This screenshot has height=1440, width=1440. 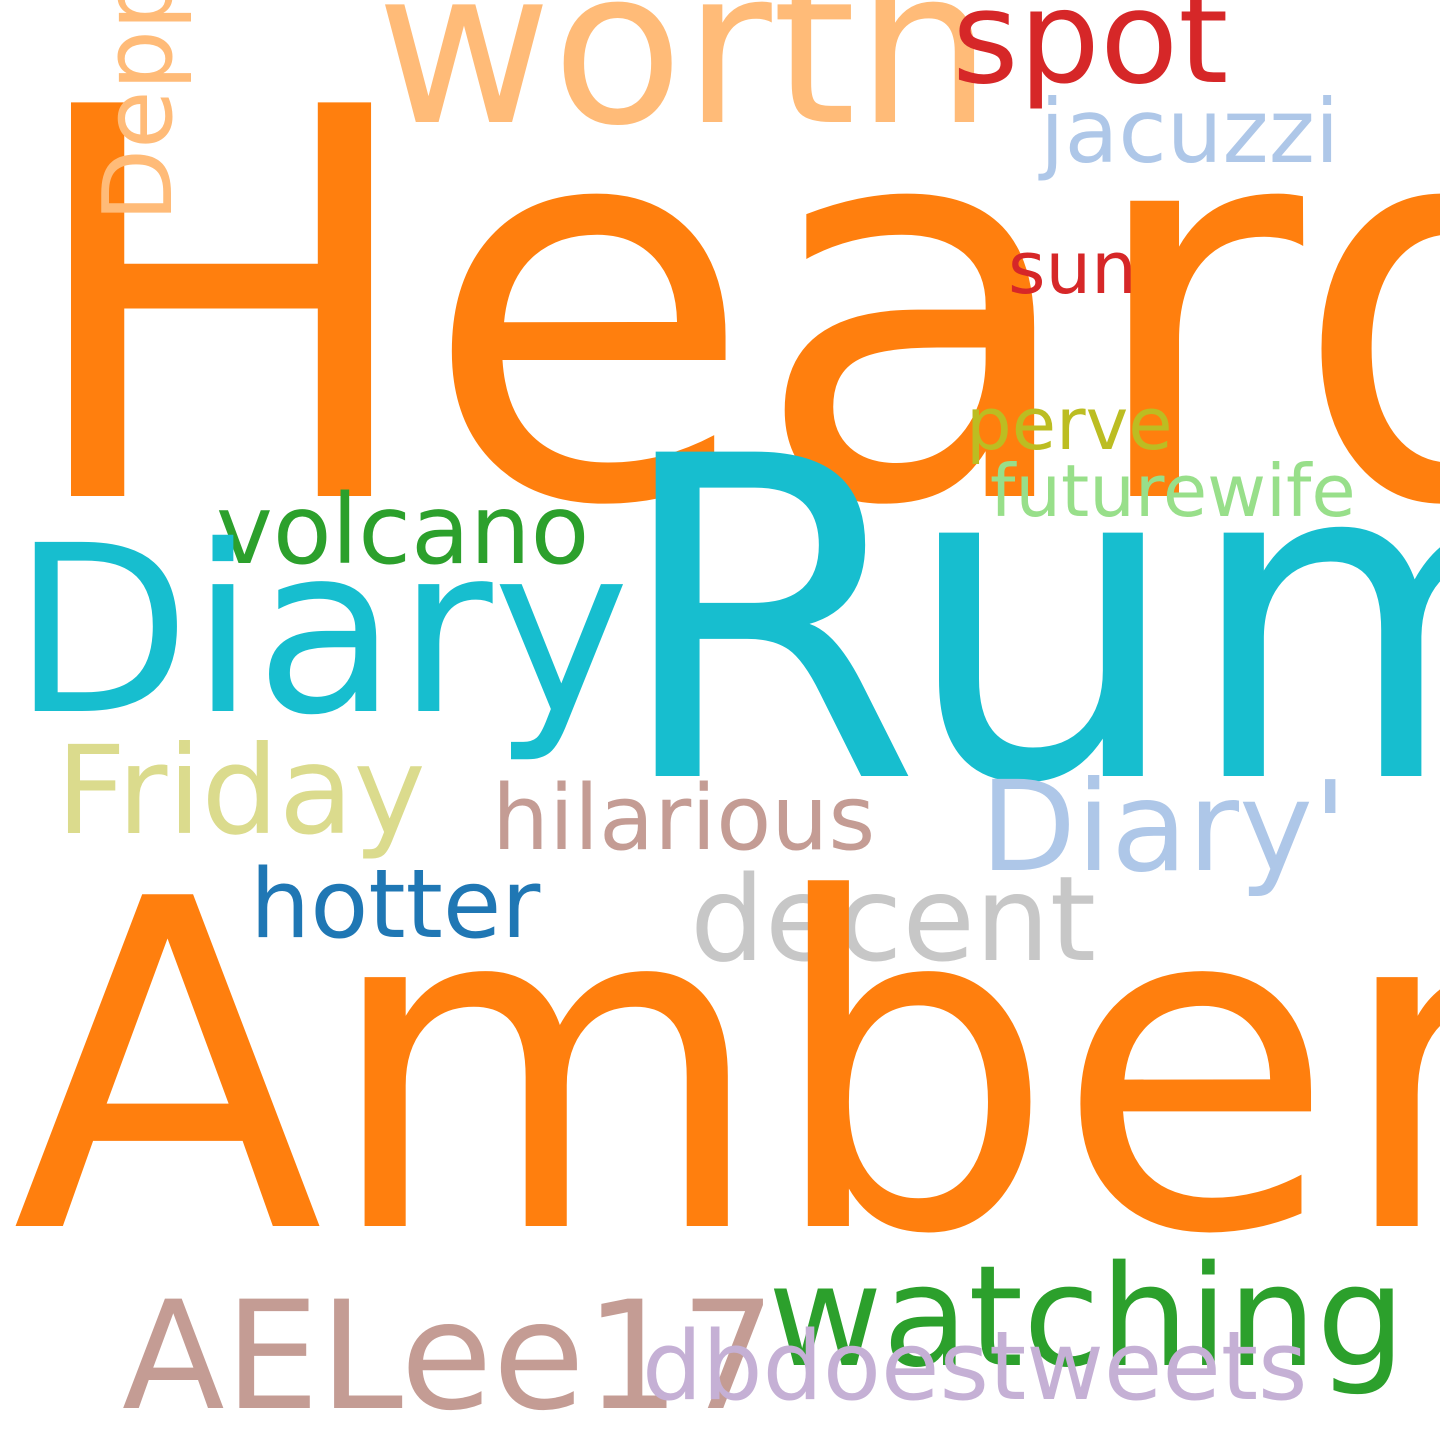 I want to click on word-perve: perve, so click(x=1069, y=424).